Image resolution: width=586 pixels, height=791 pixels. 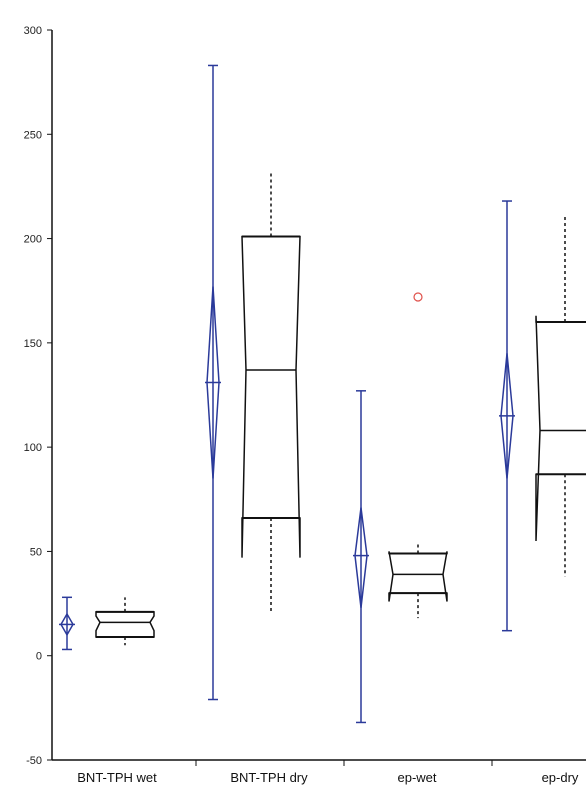 I want to click on x-category-label: BNT-TPH dry, so click(x=269, y=777).